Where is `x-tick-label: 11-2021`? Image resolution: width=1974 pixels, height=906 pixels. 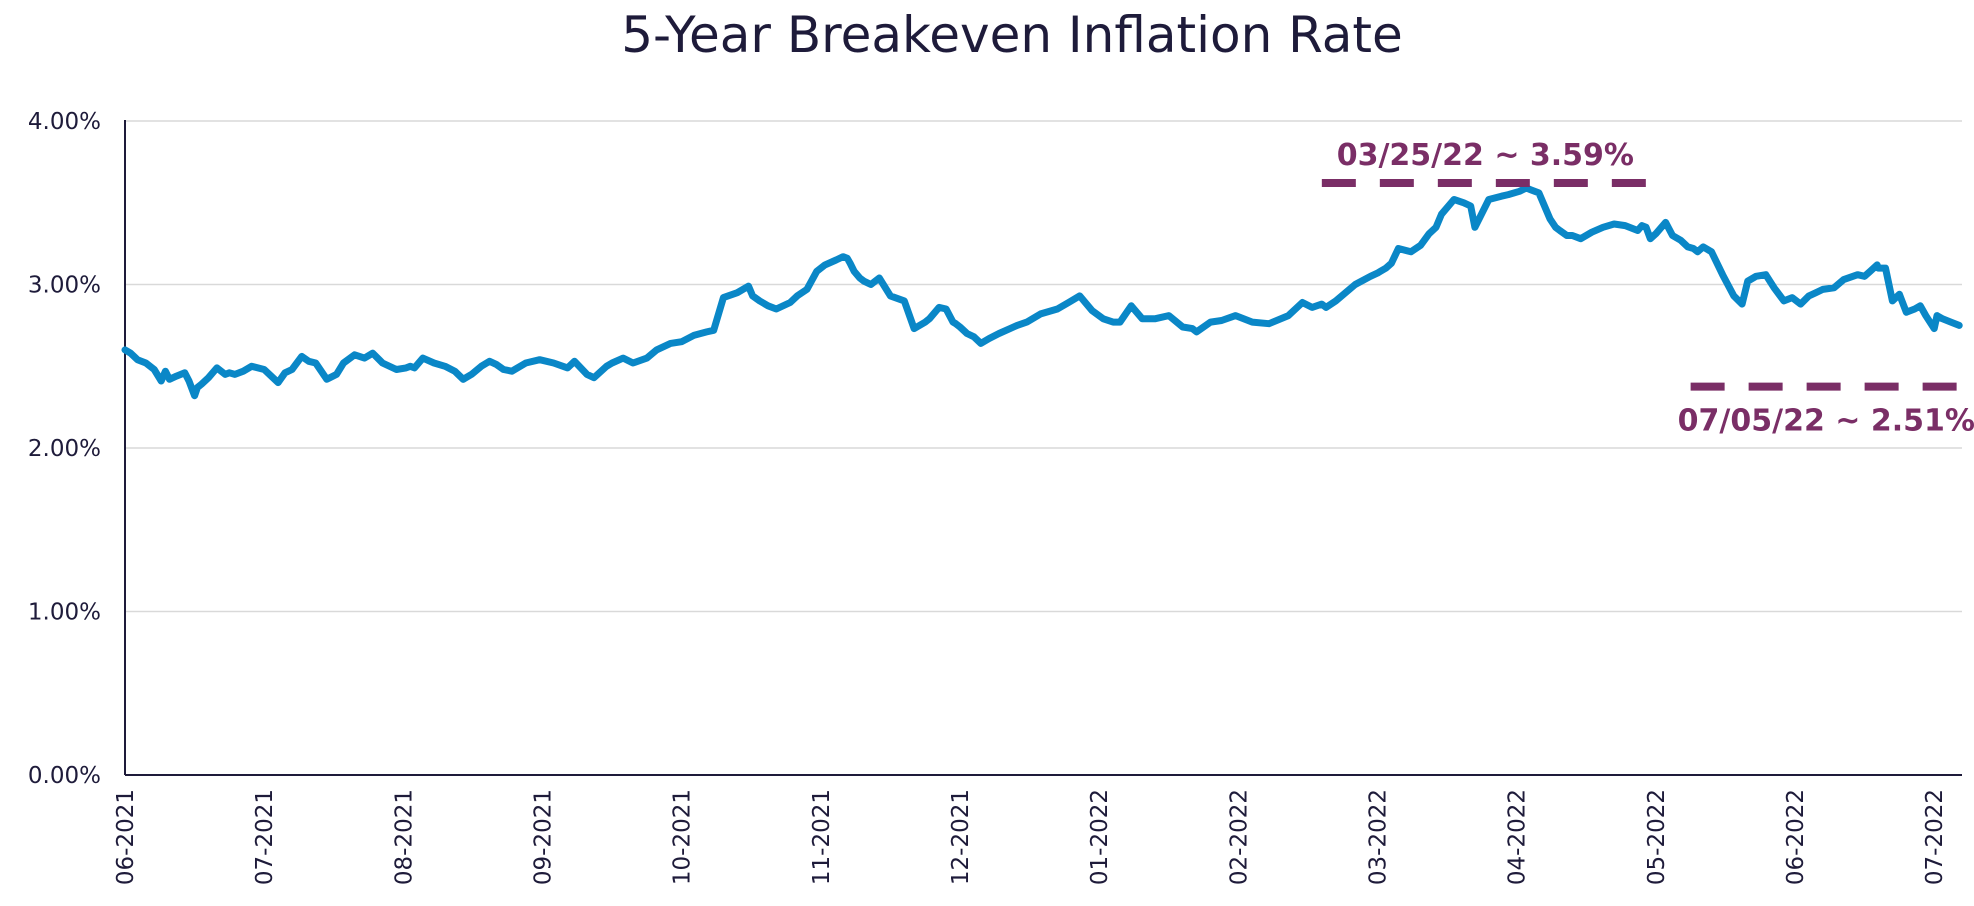 x-tick-label: 11-2021 is located at coordinates (822, 837).